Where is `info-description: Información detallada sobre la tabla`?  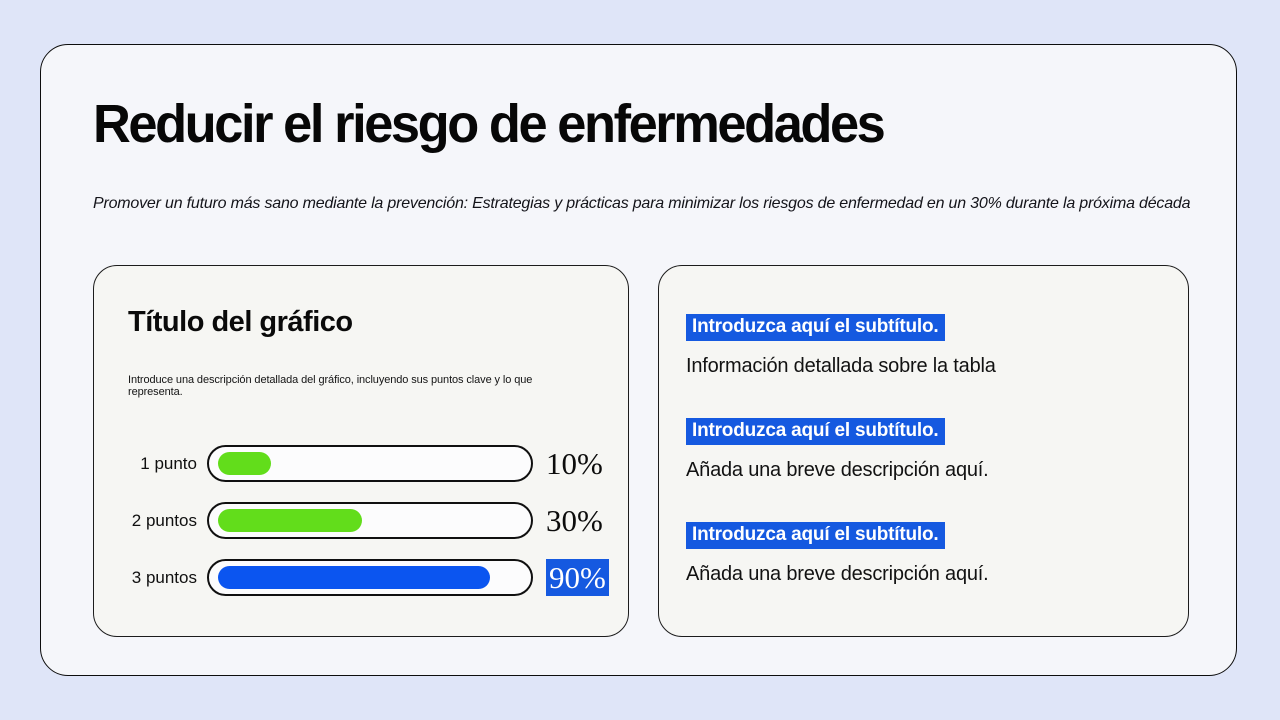 info-description: Información detallada sobre la tabla is located at coordinates (841, 366).